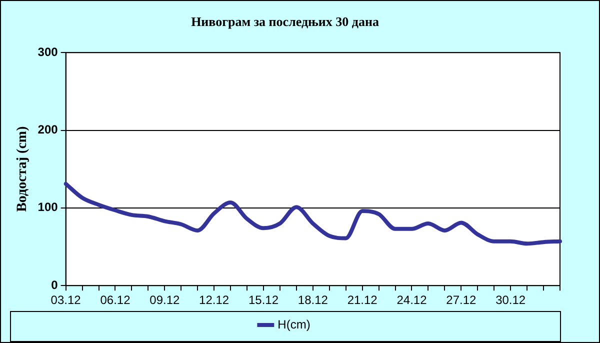 Image resolution: width=600 pixels, height=343 pixels. Describe the element at coordinates (48, 207) in the screenshot. I see `y-tick-label: 100` at that location.